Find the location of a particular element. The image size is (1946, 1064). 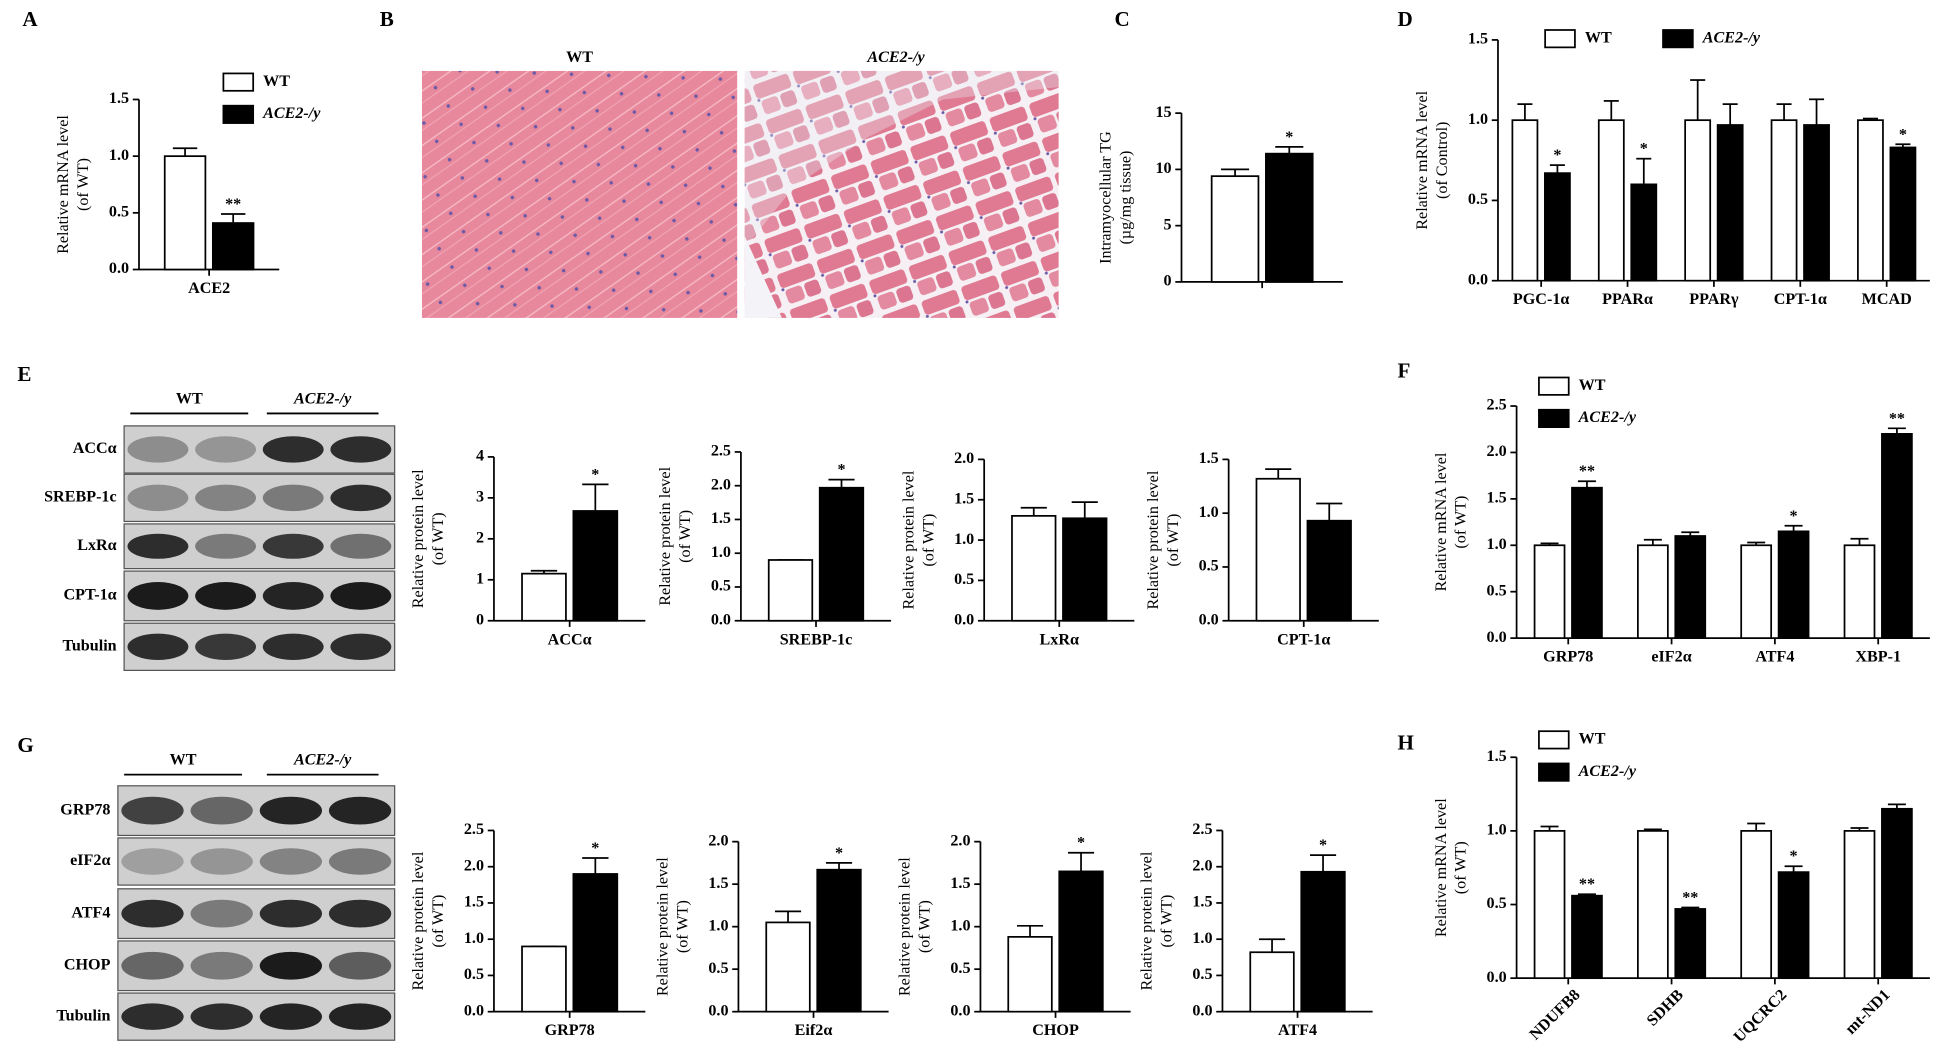

x-tick-label: SDHB is located at coordinates (1665, 1007).